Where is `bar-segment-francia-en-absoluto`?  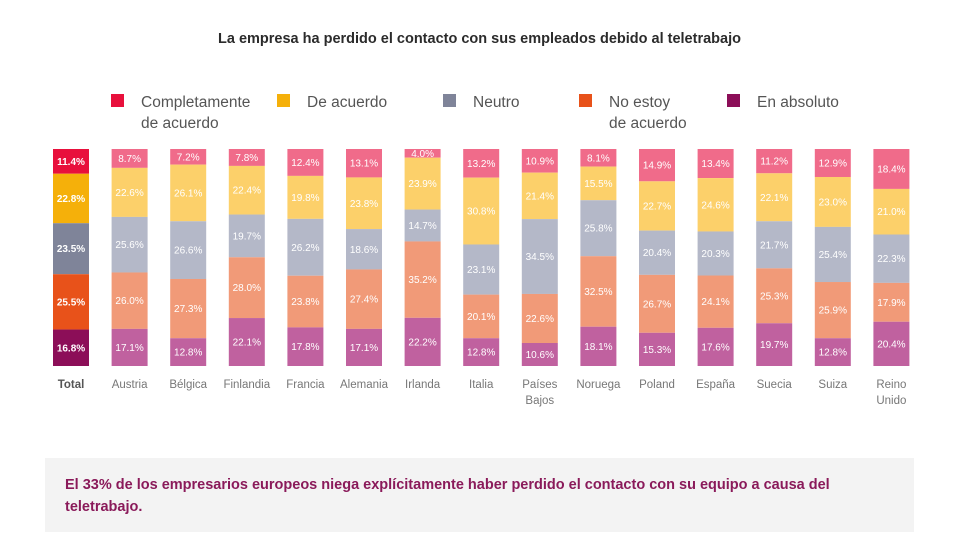 bar-segment-francia-en-absoluto is located at coordinates (305, 346).